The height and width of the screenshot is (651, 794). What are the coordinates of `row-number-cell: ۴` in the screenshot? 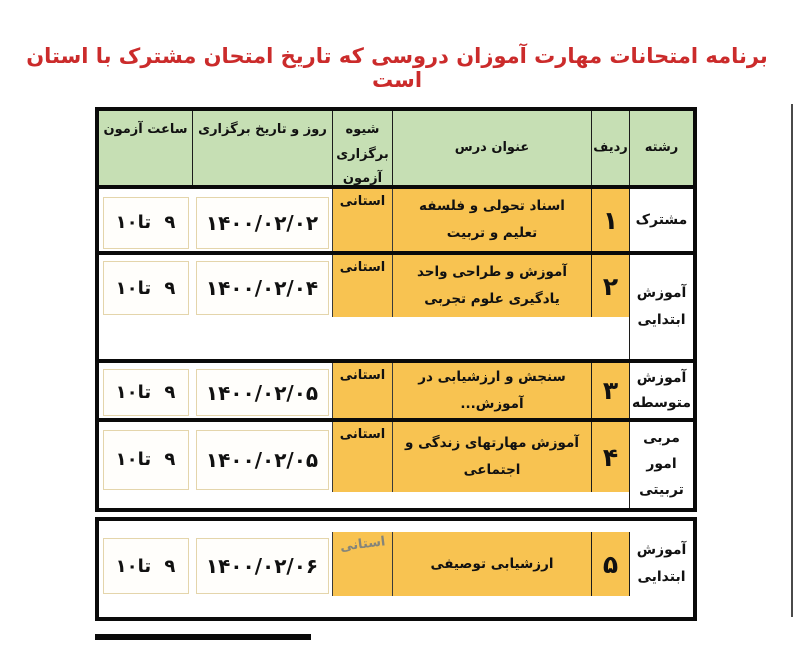 It's located at (610, 457).